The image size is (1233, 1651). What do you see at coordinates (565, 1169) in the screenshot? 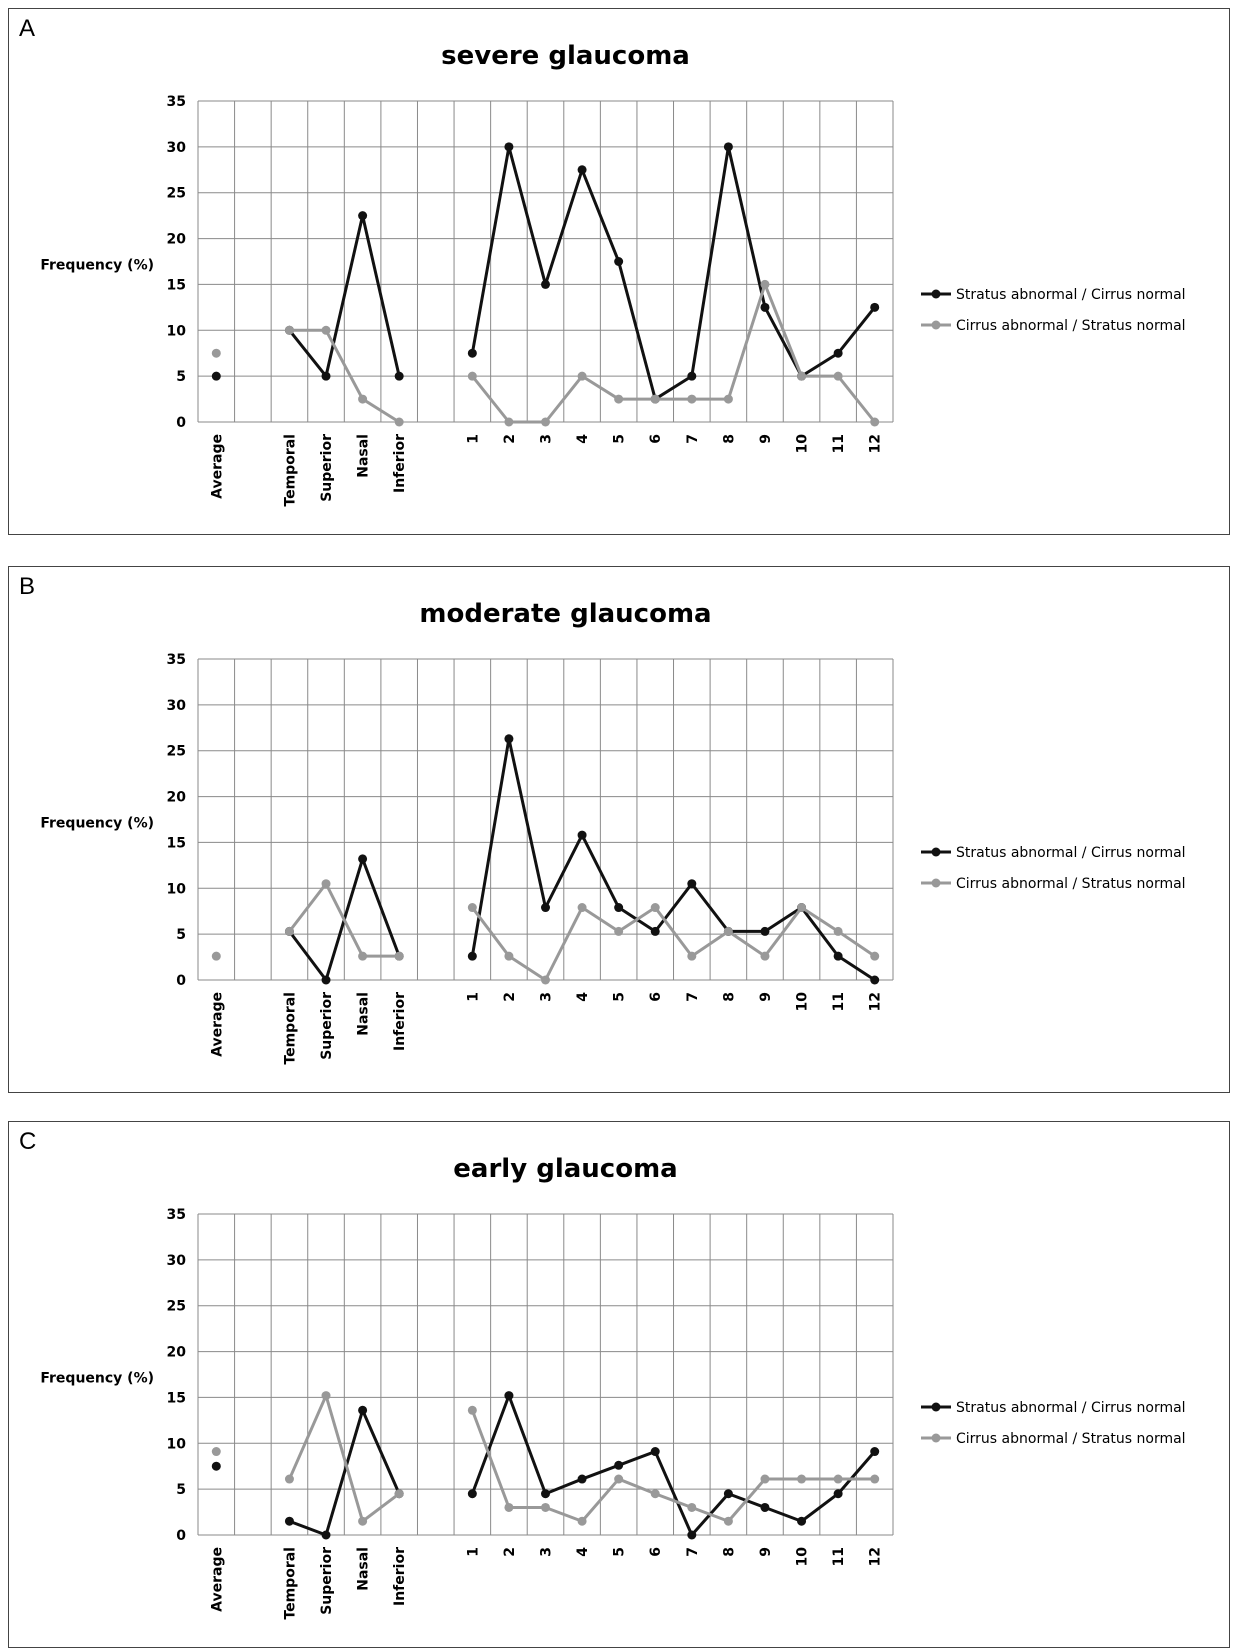
I see `chart-title: early glaucoma` at bounding box center [565, 1169].